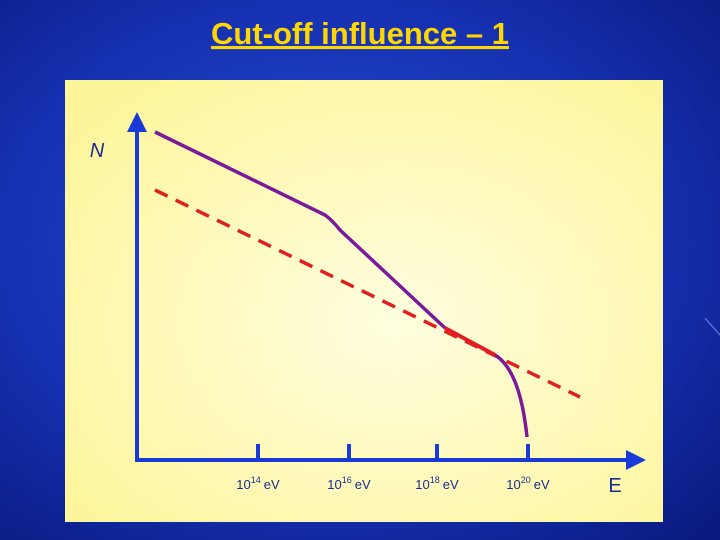  I want to click on x-tick-label: 1018 eV, so click(437, 483).